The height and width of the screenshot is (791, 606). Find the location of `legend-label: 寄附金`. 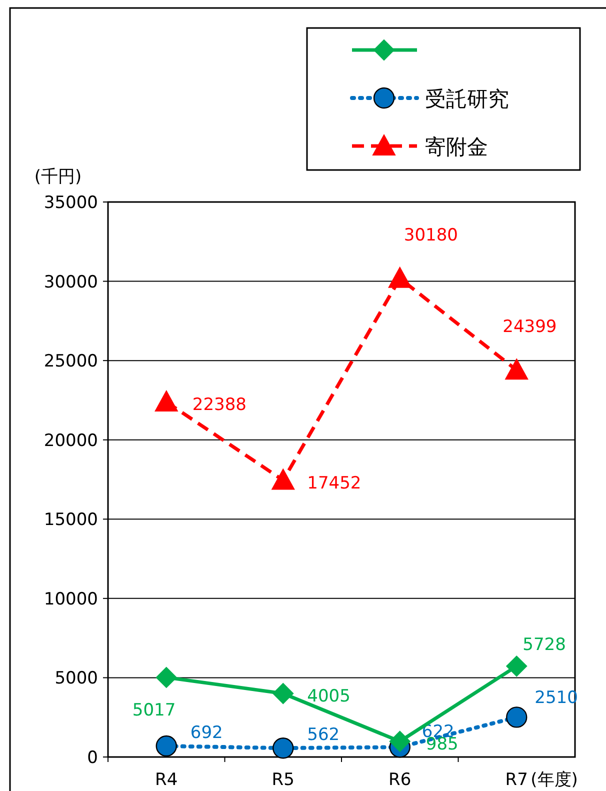

legend-label: 寄附金 is located at coordinates (456, 147).